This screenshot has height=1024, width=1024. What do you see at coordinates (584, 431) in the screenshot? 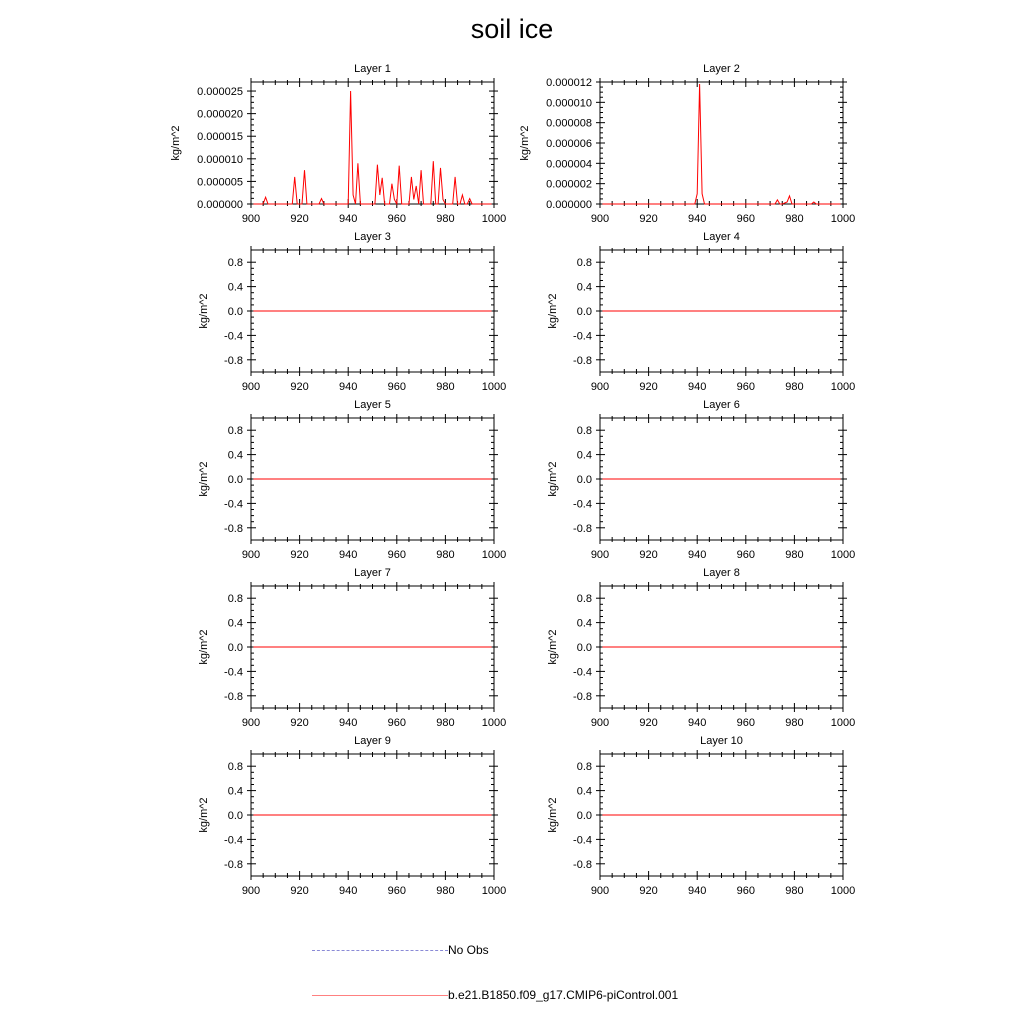
I see `panel-6-ytick-label: 0.8` at bounding box center [584, 431].